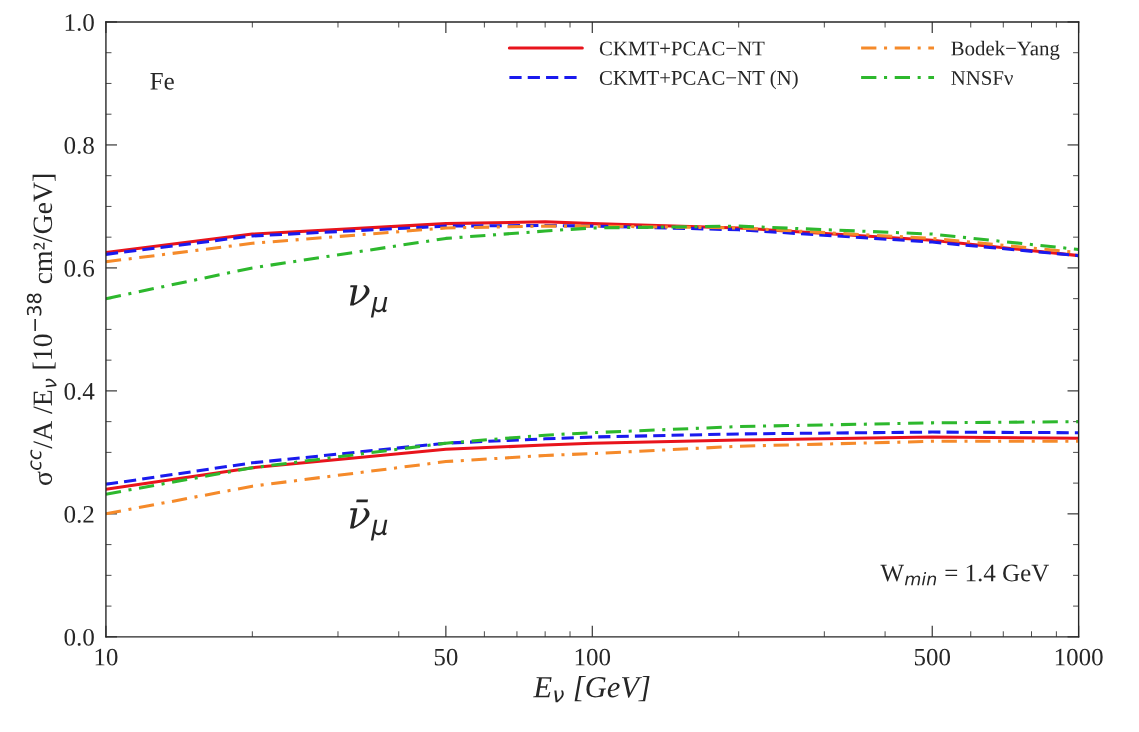  What do you see at coordinates (106, 657) in the screenshot?
I see `x-tick-label: 10` at bounding box center [106, 657].